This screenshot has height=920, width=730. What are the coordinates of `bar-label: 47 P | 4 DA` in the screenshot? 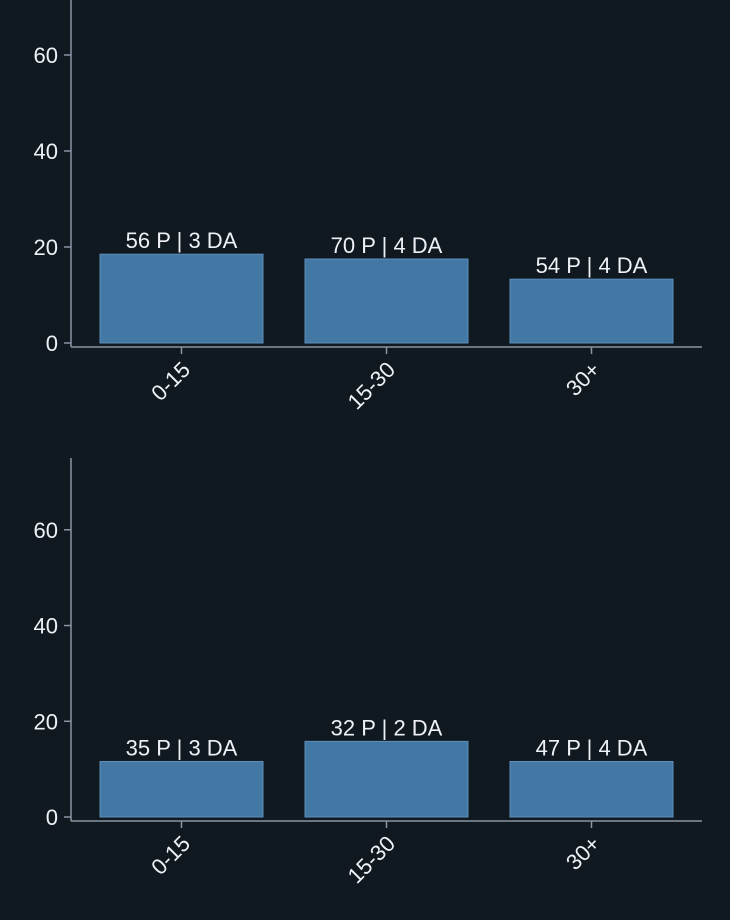 It's located at (592, 747).